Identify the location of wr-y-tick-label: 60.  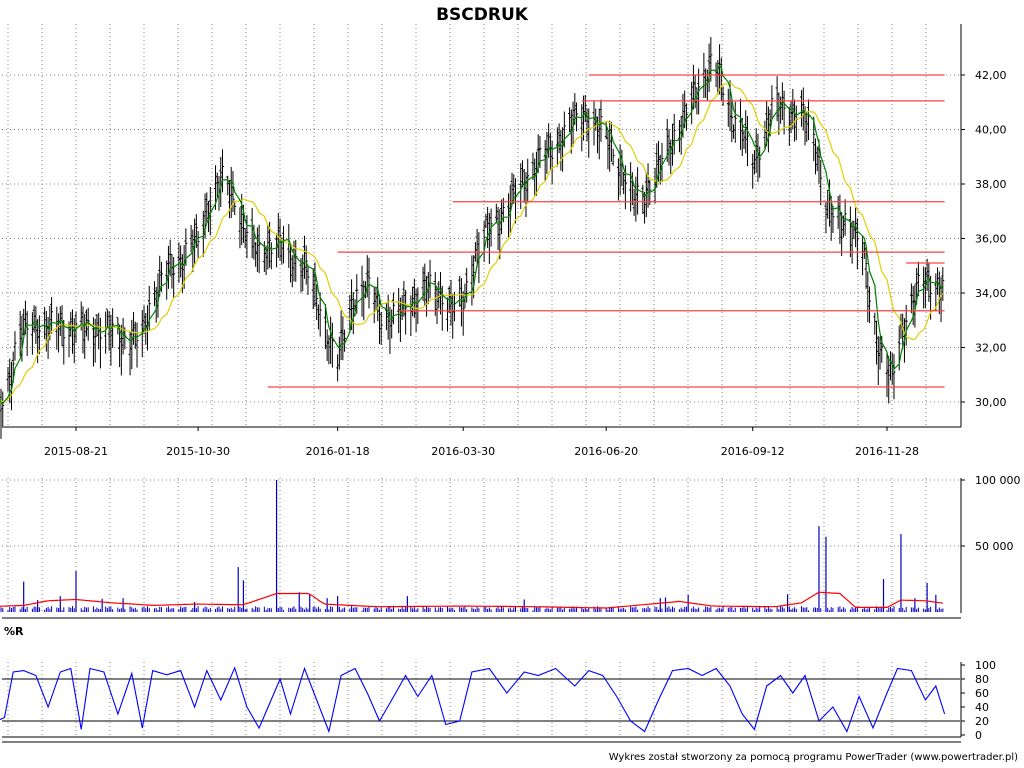
(982, 693).